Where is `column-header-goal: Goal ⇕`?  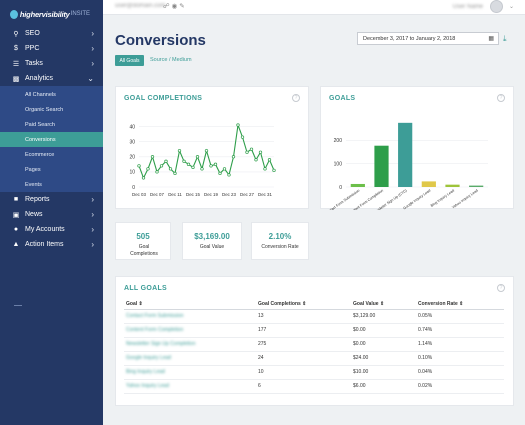 column-header-goal: Goal ⇕ is located at coordinates (190, 304).